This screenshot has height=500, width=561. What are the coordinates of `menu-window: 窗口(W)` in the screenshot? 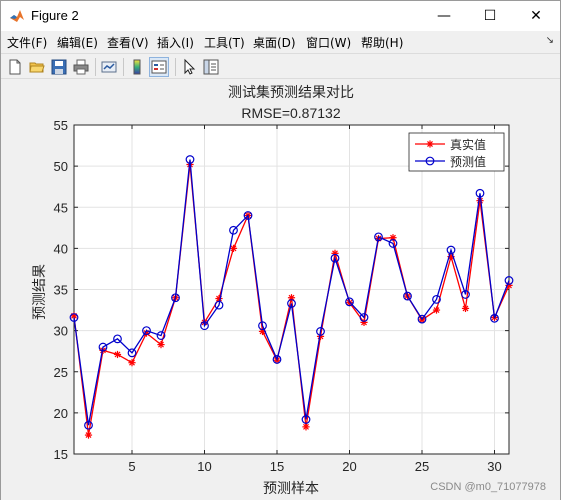 It's located at (329, 43).